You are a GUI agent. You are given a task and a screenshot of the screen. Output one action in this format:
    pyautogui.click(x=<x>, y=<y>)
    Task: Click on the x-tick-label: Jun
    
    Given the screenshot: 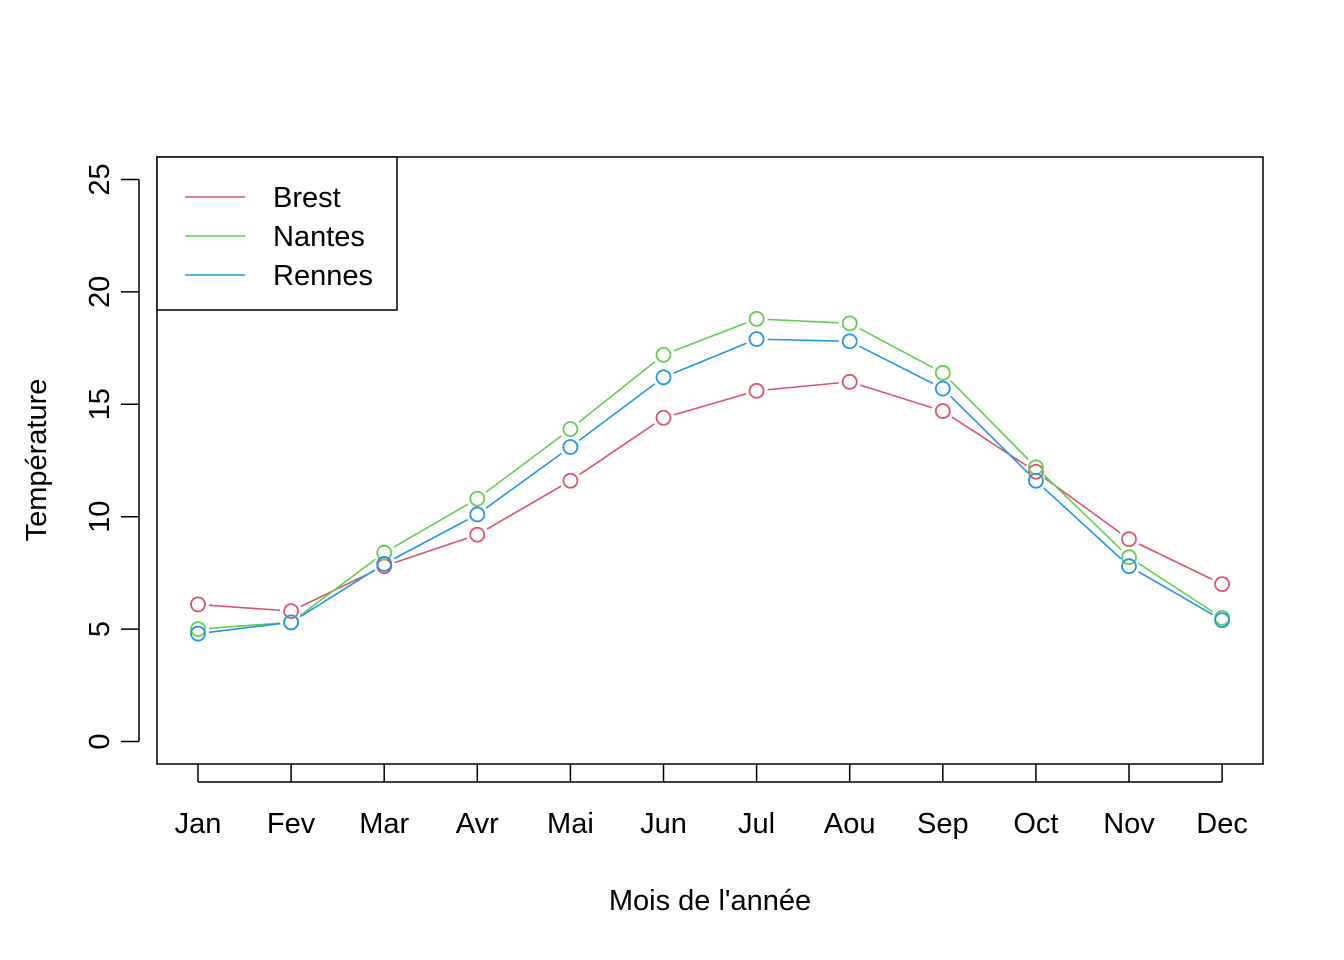 What is the action you would take?
    pyautogui.click(x=663, y=824)
    